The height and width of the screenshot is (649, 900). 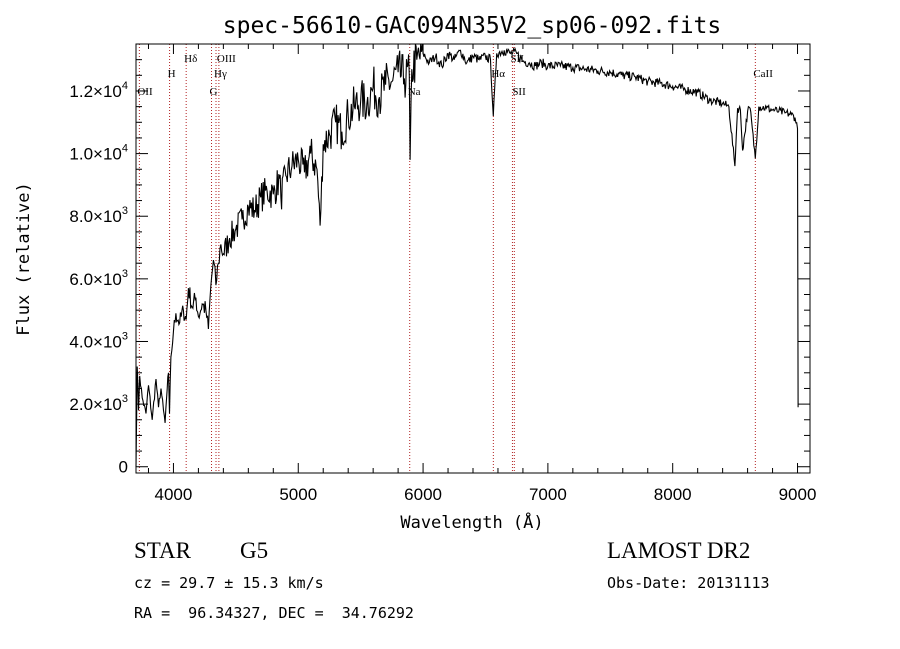 What do you see at coordinates (519, 92) in the screenshot?
I see `line-label-sii: SII` at bounding box center [519, 92].